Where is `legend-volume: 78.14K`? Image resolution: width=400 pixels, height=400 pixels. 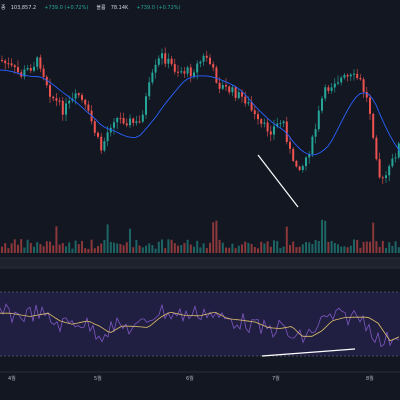
legend-volume: 78.14K is located at coordinates (120, 8).